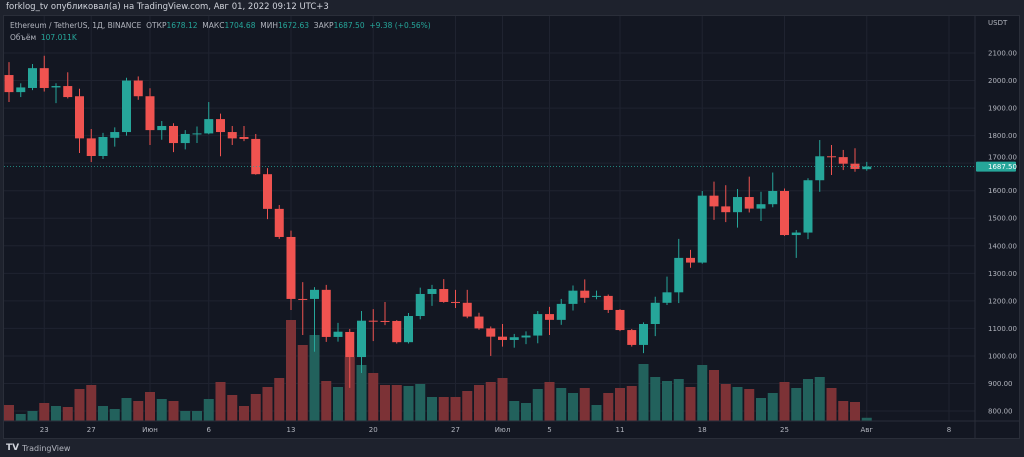  Describe the element at coordinates (949, 430) in the screenshot. I see `time-tick-label: 8` at that location.